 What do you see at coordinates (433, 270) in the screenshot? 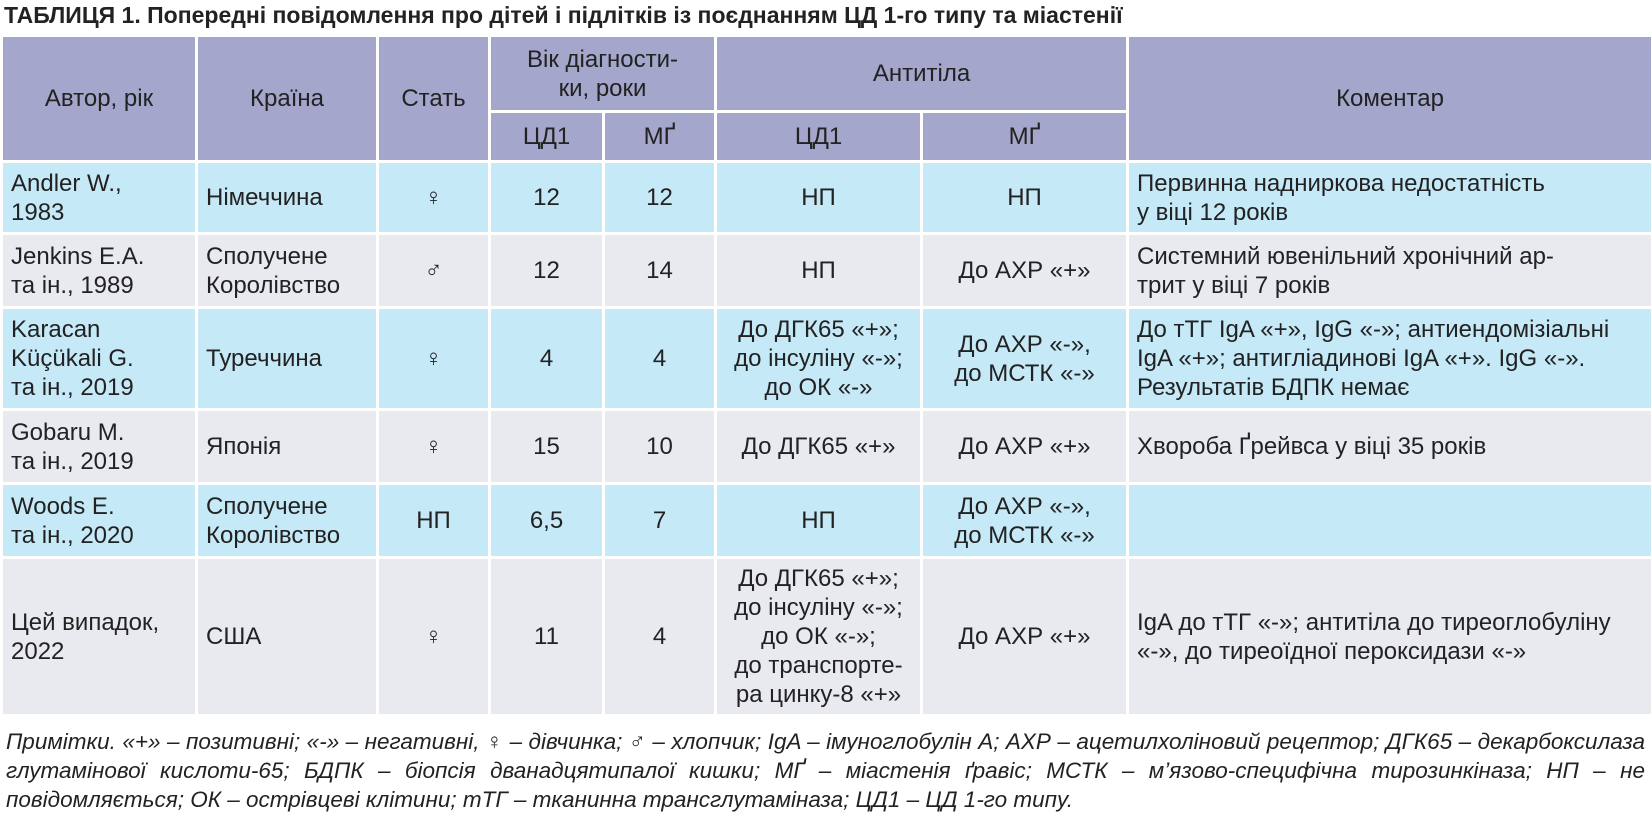
I see `table-cell: ♂` at bounding box center [433, 270].